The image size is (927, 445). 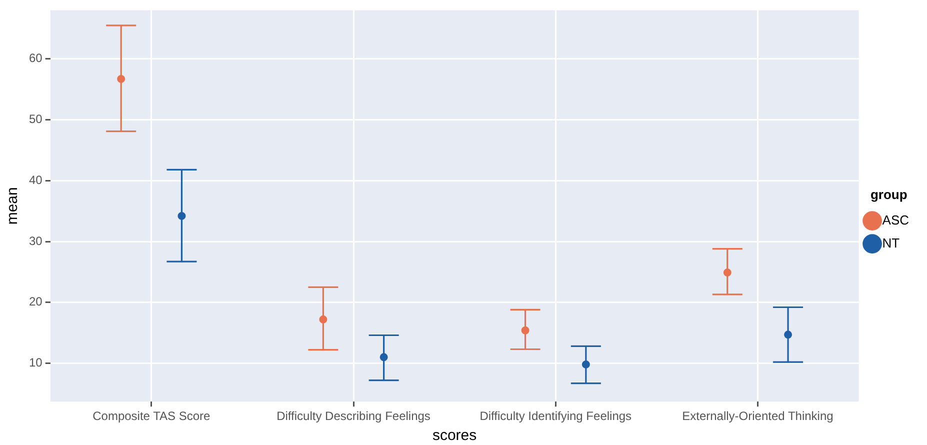 I want to click on legend-title: group, so click(x=889, y=194).